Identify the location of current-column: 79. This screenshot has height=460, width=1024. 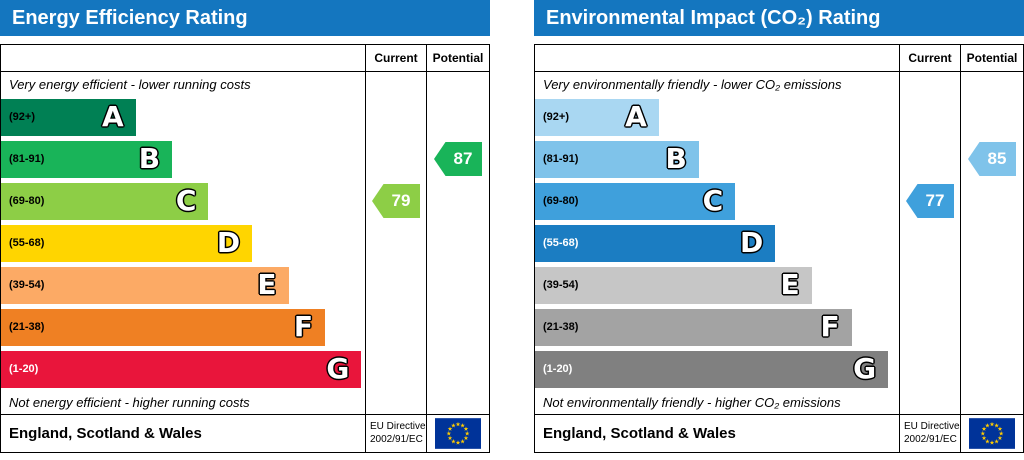
(395, 243).